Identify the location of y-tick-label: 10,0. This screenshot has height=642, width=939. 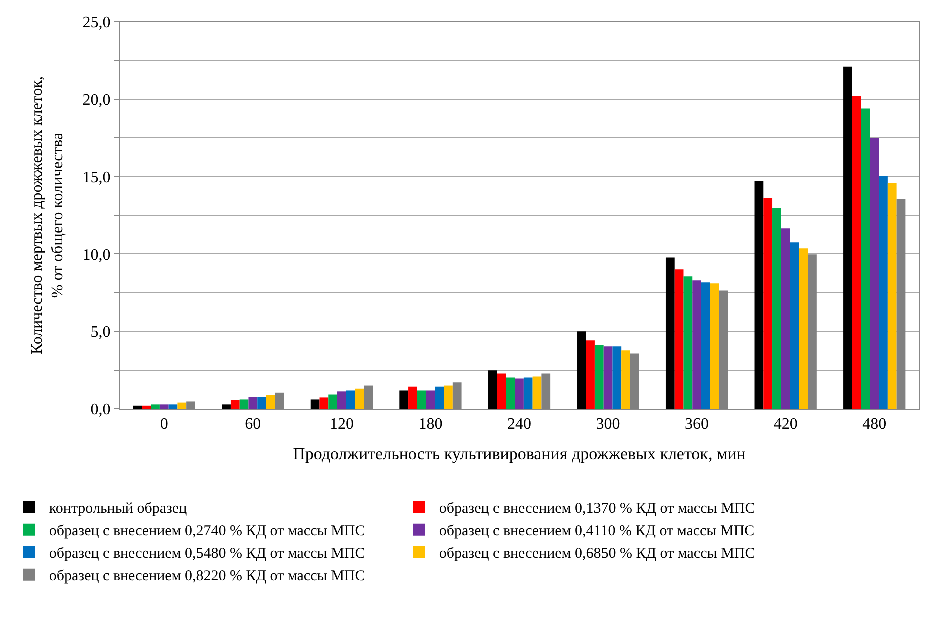
(96, 255).